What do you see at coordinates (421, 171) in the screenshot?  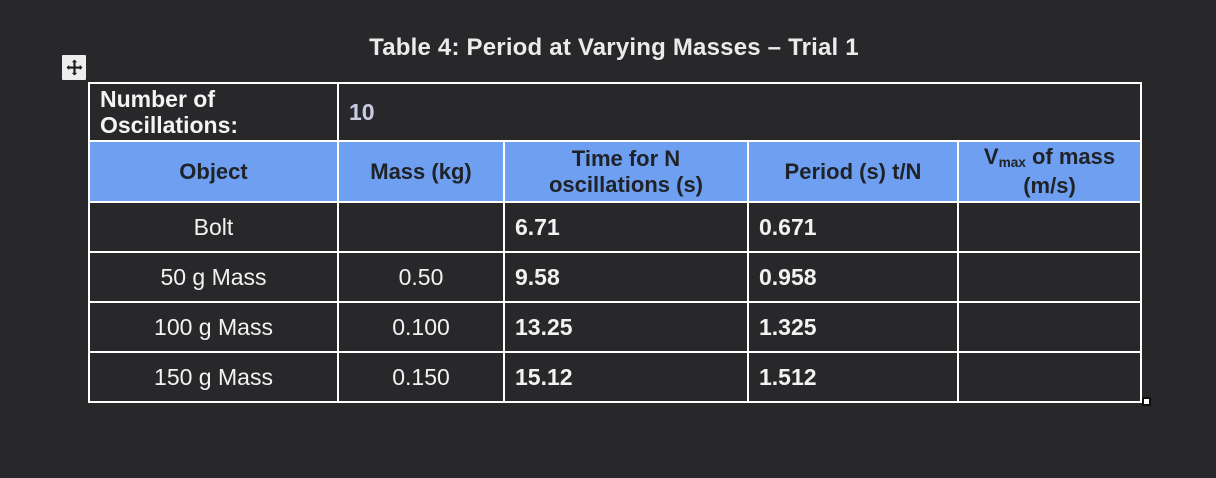 I see `header-mass: Mass (kg)` at bounding box center [421, 171].